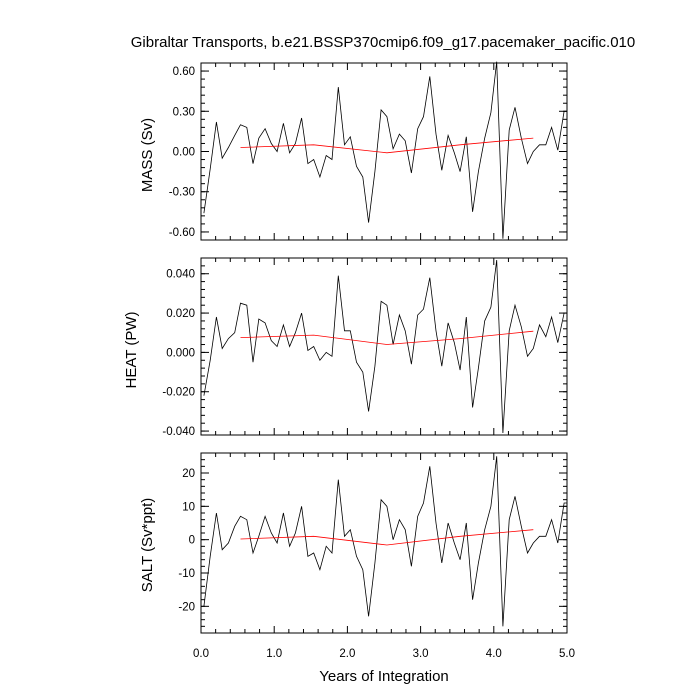  Describe the element at coordinates (188, 507) in the screenshot. I see `y-tick-label: 10` at that location.